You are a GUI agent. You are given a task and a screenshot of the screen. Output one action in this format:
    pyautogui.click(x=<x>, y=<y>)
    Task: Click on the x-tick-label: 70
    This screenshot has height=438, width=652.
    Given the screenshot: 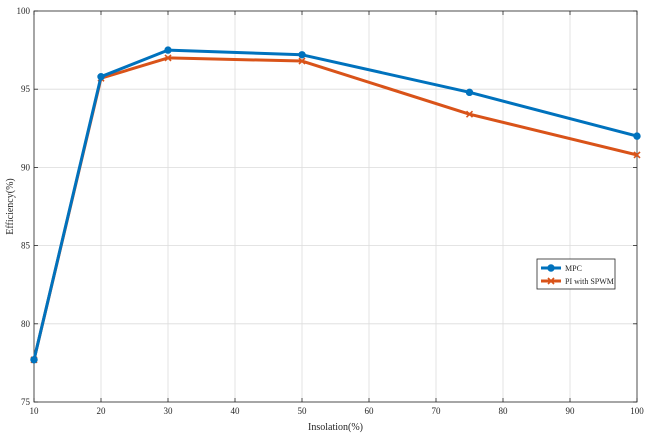 What is the action you would take?
    pyautogui.click(x=437, y=411)
    